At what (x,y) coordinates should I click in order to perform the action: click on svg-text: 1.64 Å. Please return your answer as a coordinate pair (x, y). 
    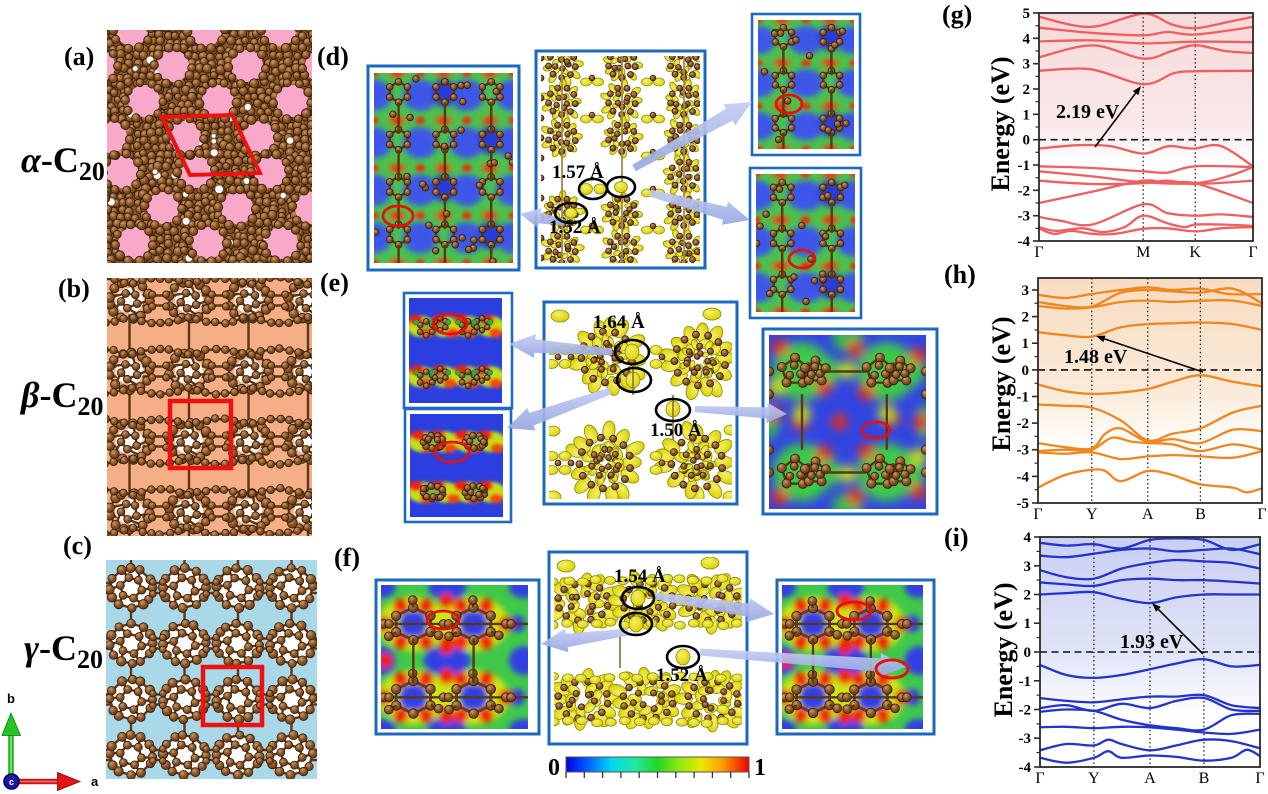
    Looking at the image, I should click on (619, 322).